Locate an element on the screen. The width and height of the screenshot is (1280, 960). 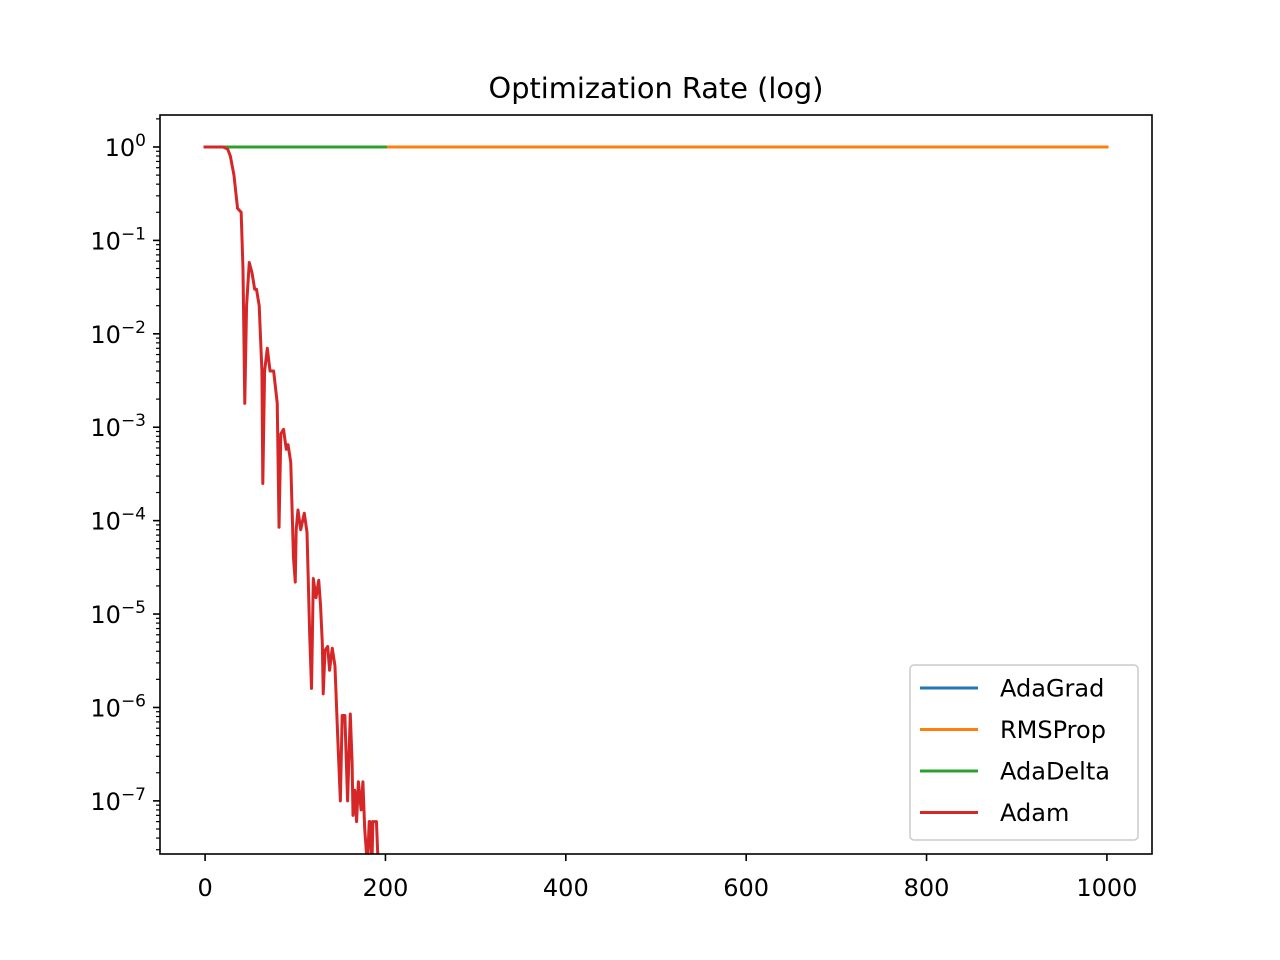
legend-frame is located at coordinates (1024, 752).